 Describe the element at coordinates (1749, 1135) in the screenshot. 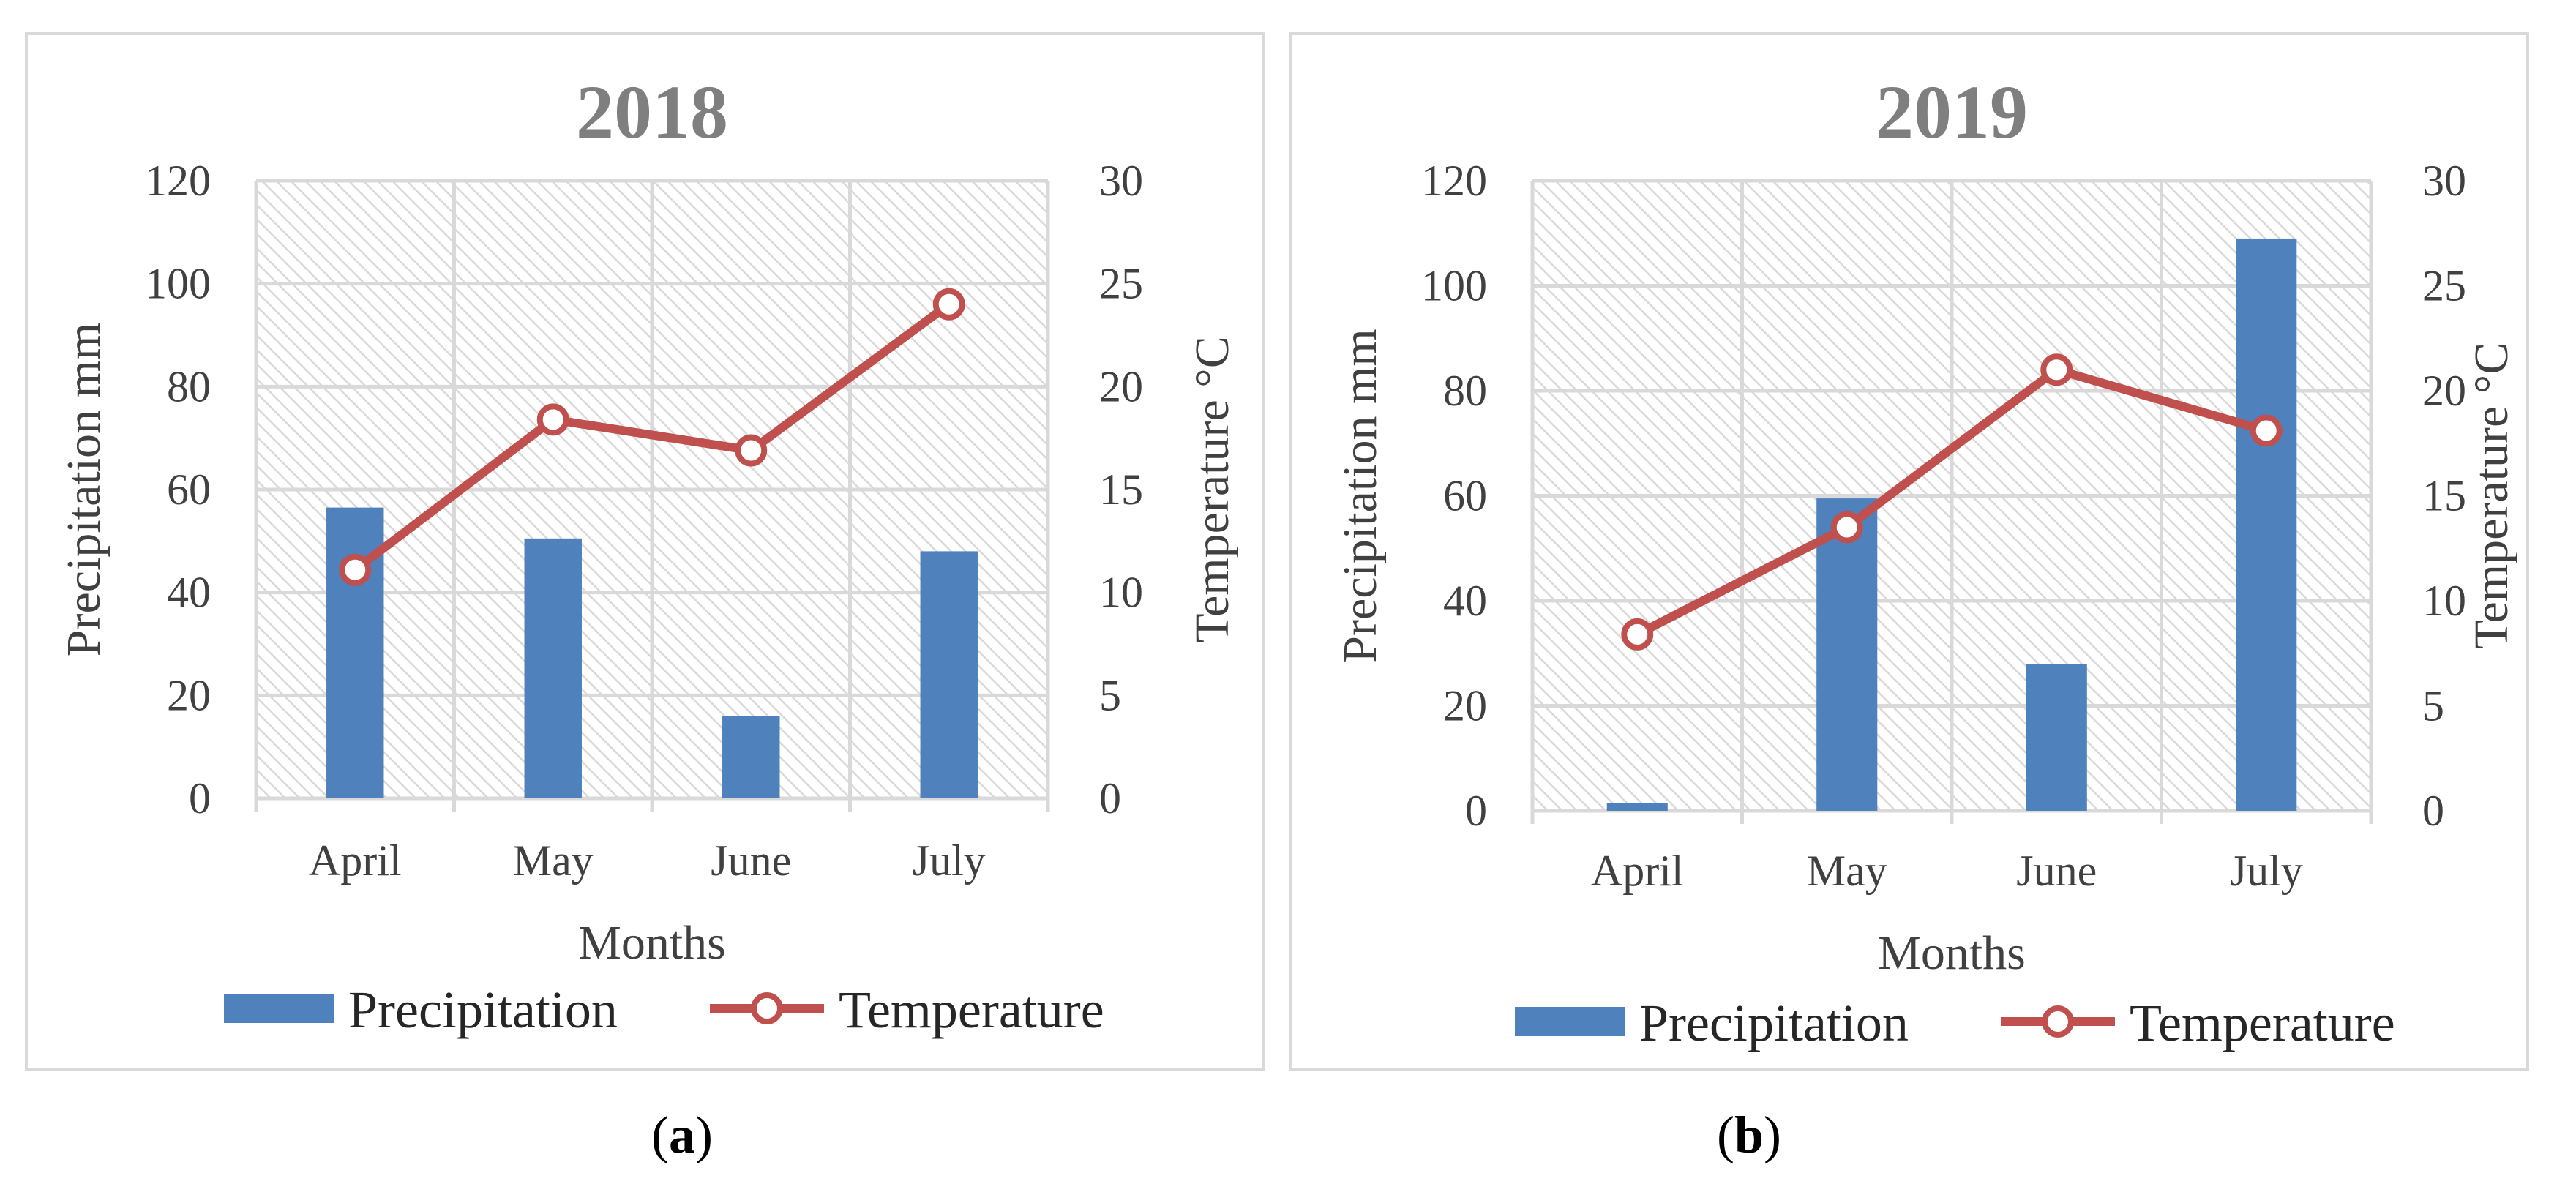

I see `panel-label-b: (b)` at that location.